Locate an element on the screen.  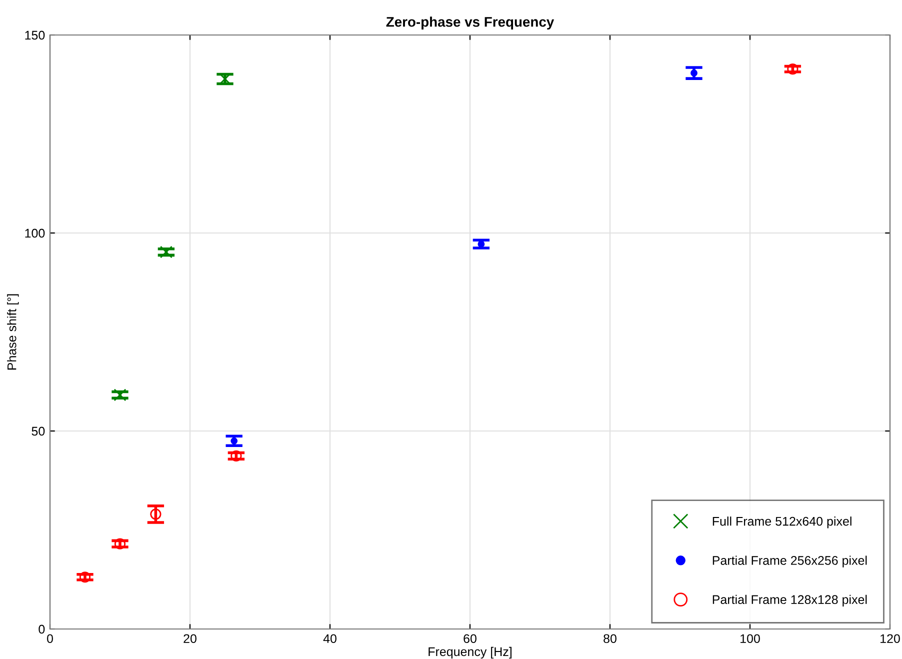
chart-title: Zero-phase vs Frequency is located at coordinates (470, 23).